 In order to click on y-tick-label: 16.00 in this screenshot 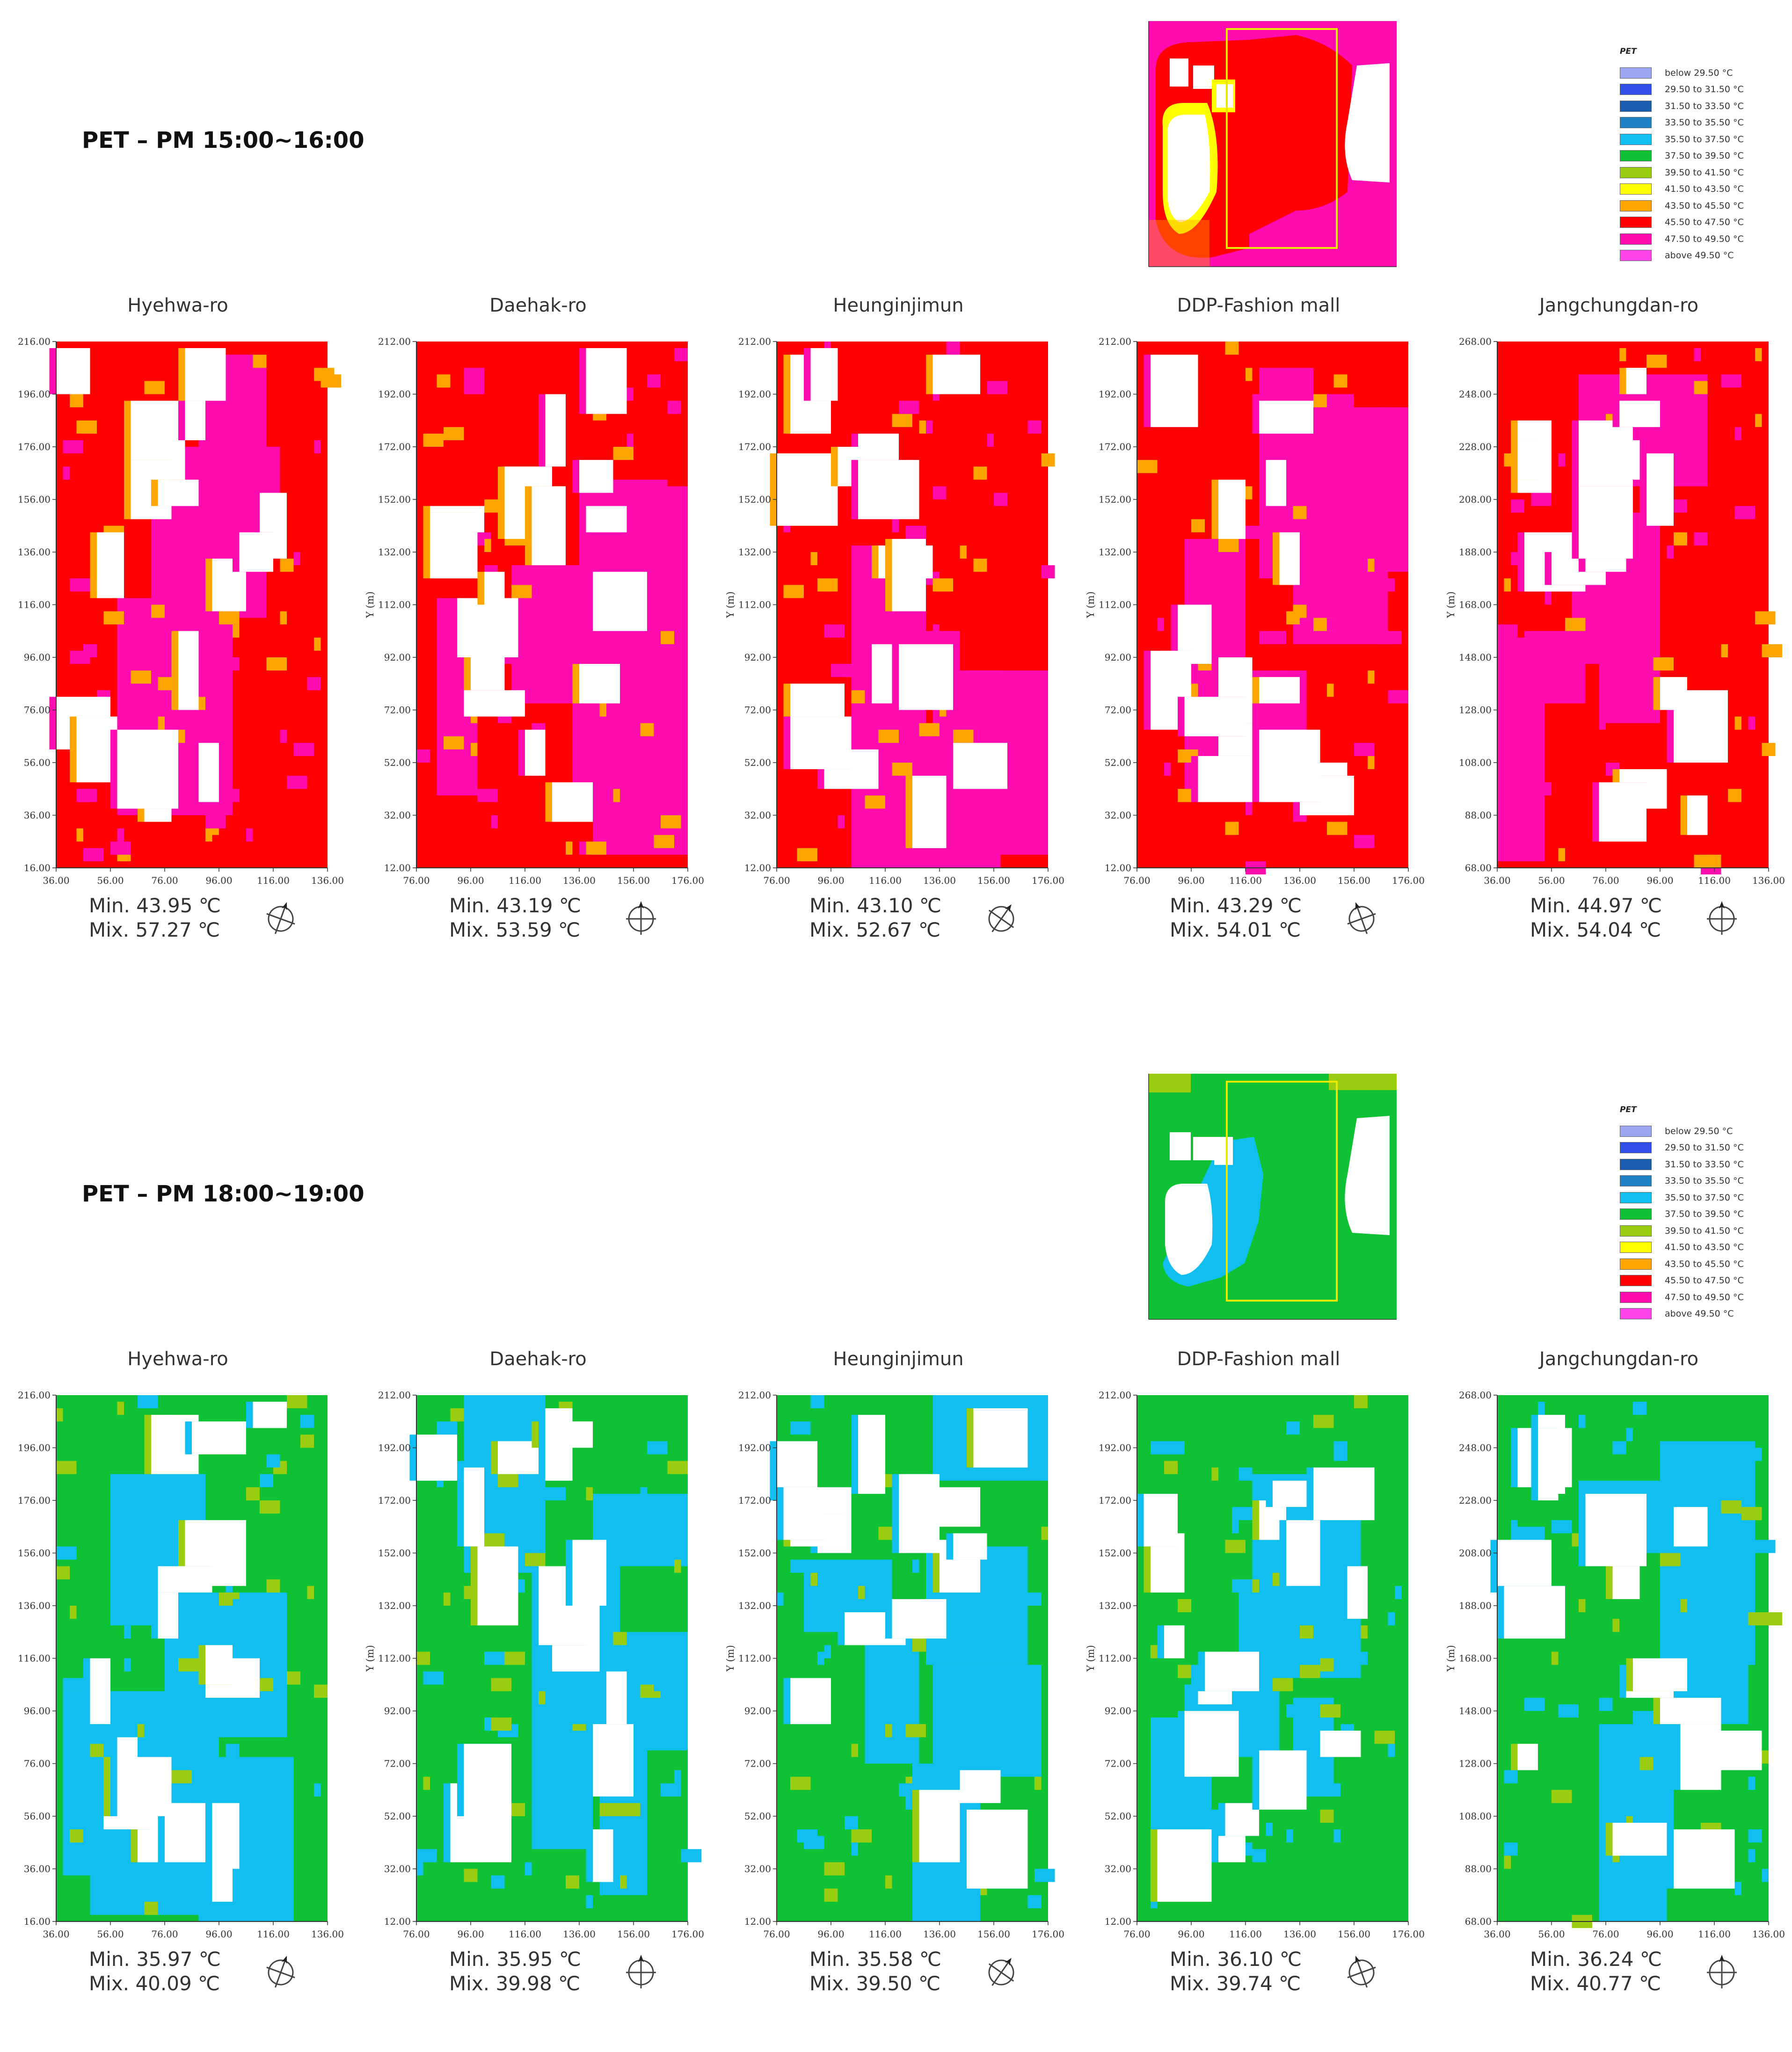, I will do `click(37, 867)`.